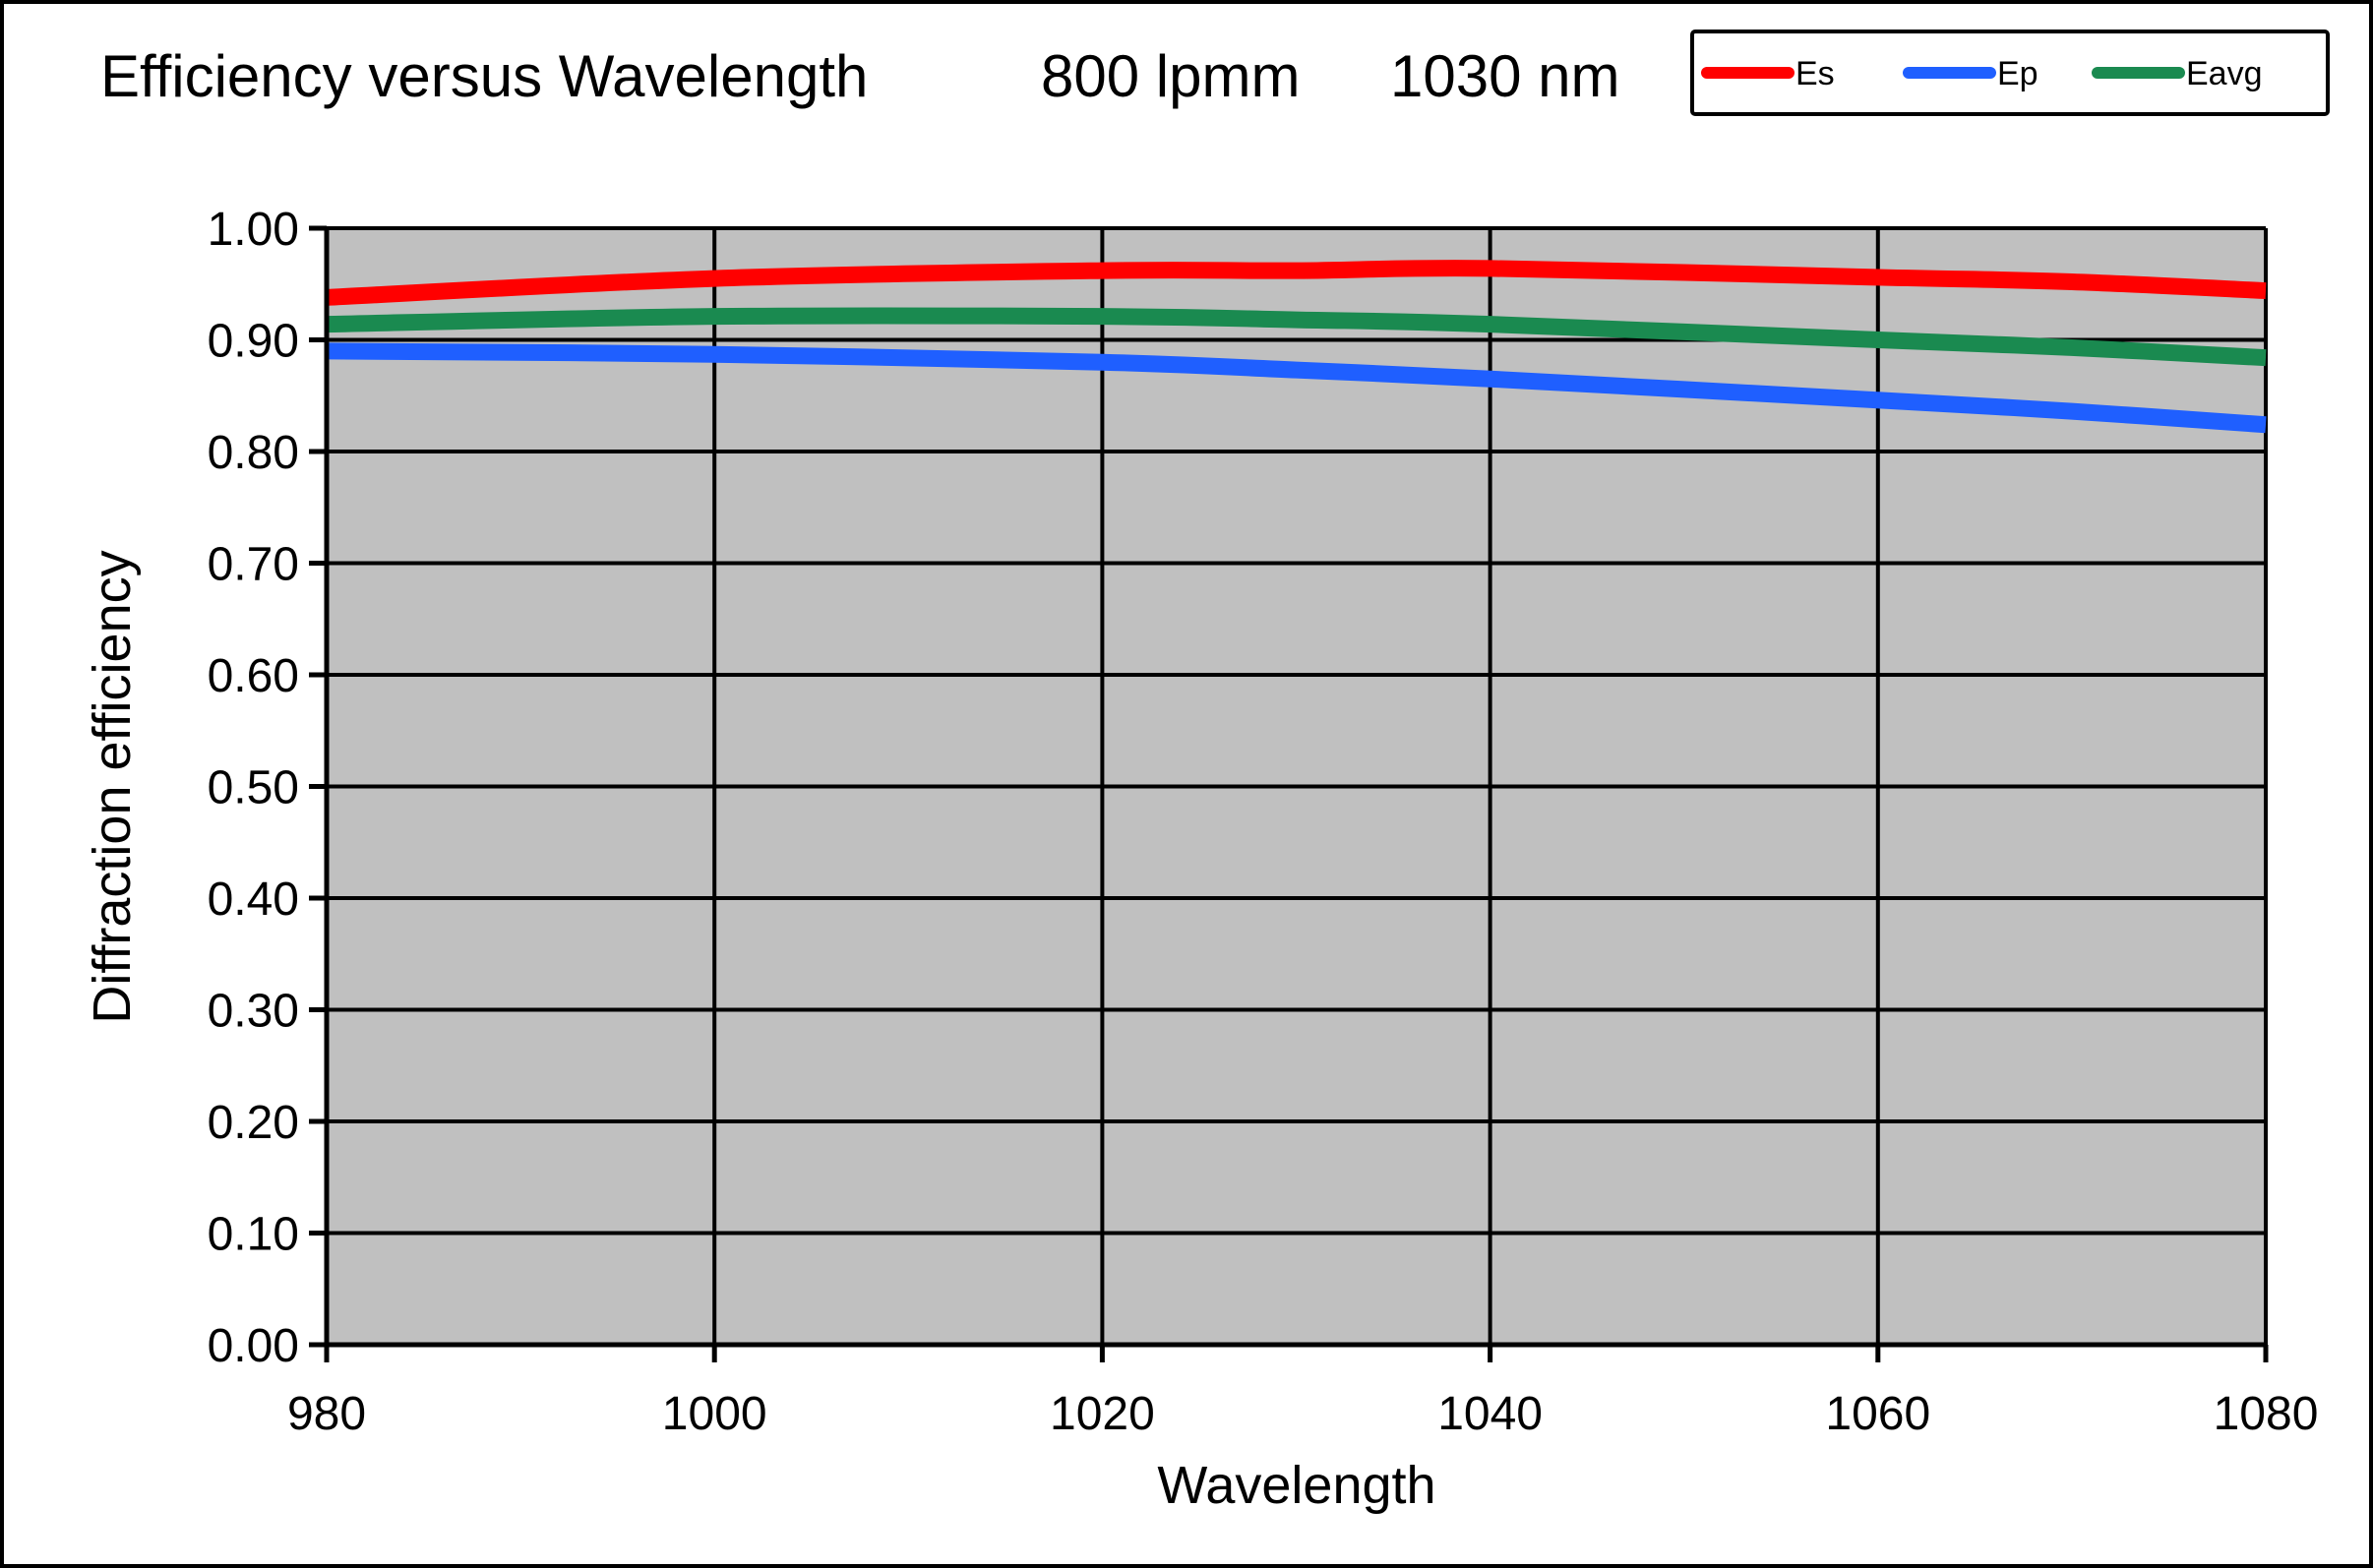  What do you see at coordinates (254, 1235) in the screenshot?
I see `y-tick-label: 0.10` at bounding box center [254, 1235].